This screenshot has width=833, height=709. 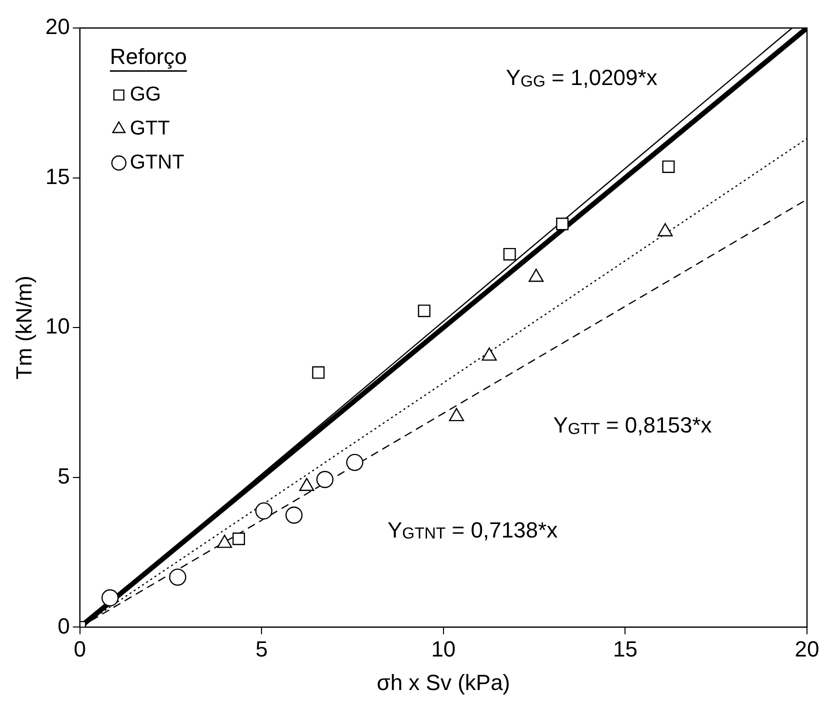 What do you see at coordinates (443, 649) in the screenshot?
I see `x-tick-label: 10` at bounding box center [443, 649].